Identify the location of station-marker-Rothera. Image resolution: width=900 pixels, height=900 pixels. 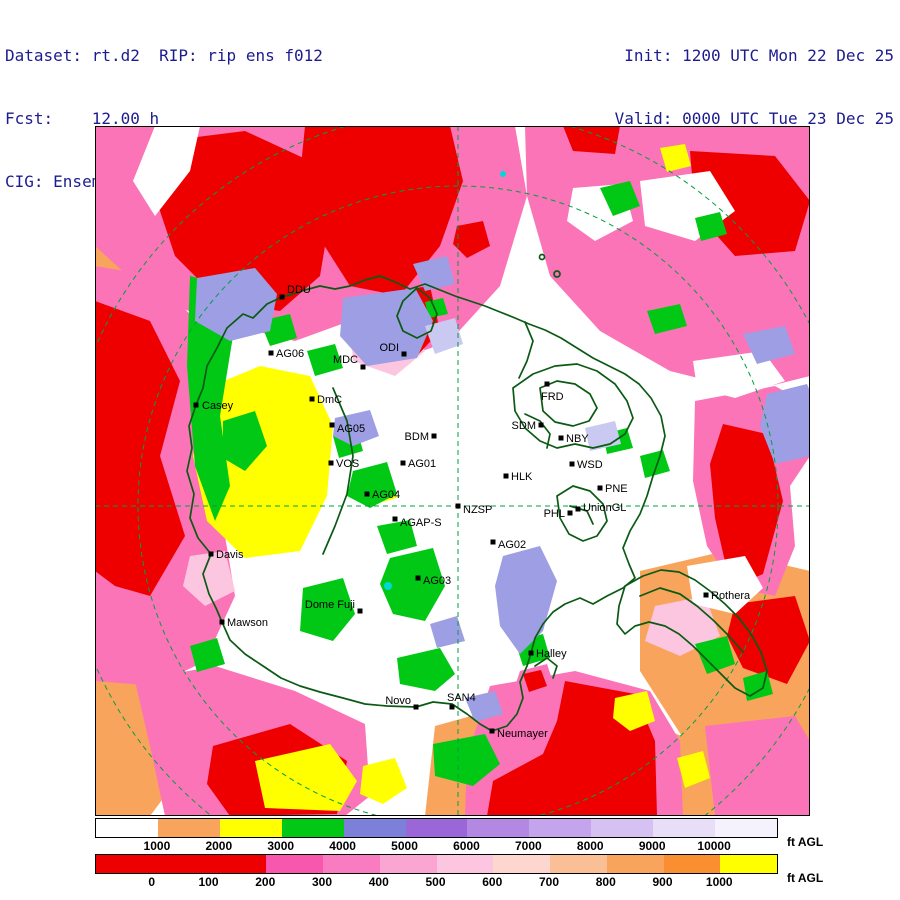
(706, 595).